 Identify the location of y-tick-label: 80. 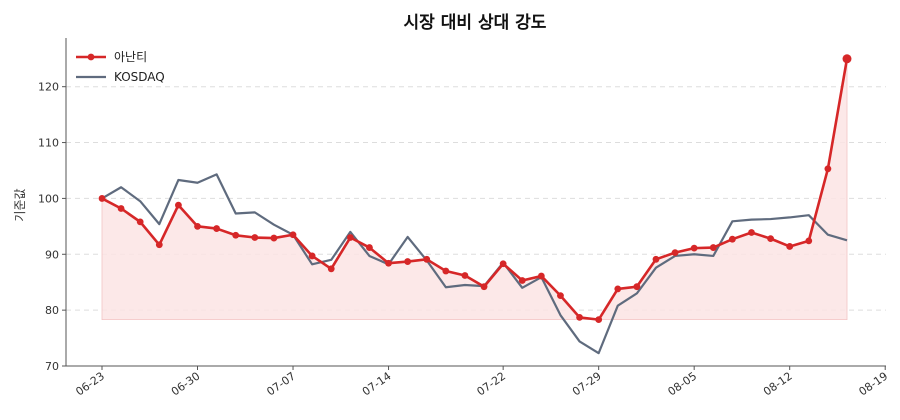
(52, 310).